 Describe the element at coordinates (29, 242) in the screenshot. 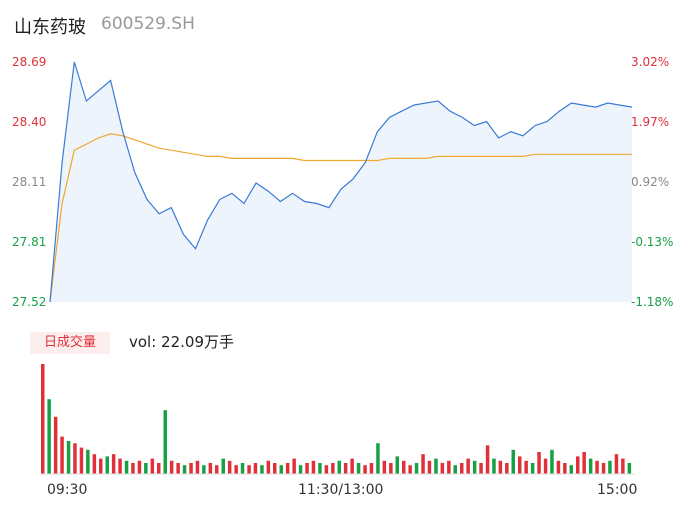

I see `y-tick-price: 27.81` at that location.